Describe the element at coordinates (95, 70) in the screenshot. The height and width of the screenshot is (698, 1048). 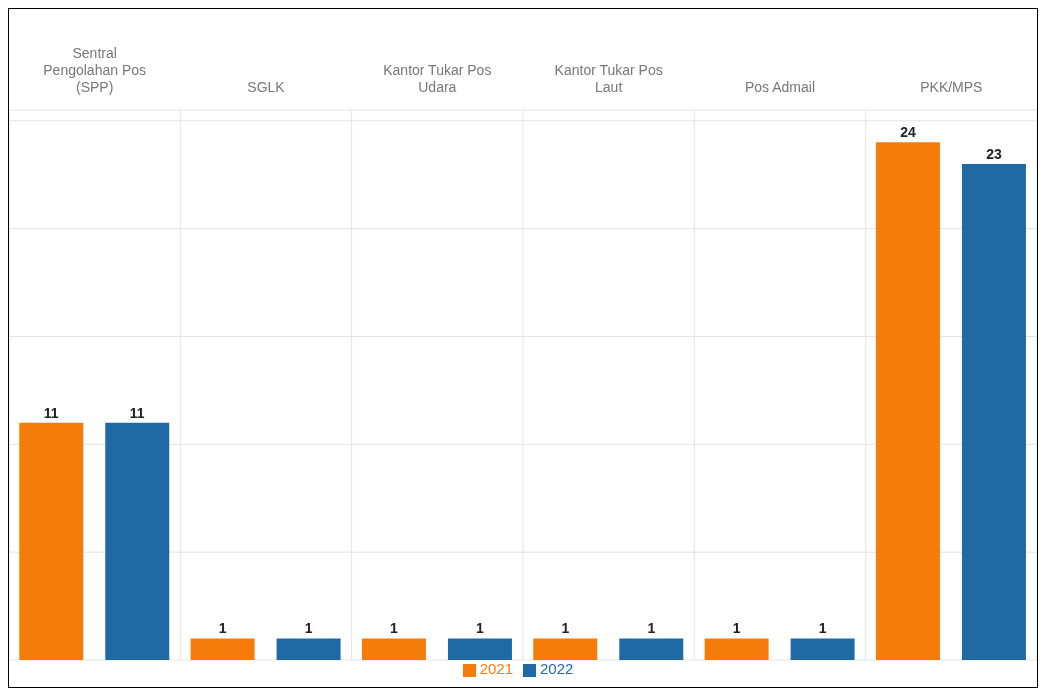
I see `x-tick-label: Sentral Pengolahan Pos (SPP)` at that location.